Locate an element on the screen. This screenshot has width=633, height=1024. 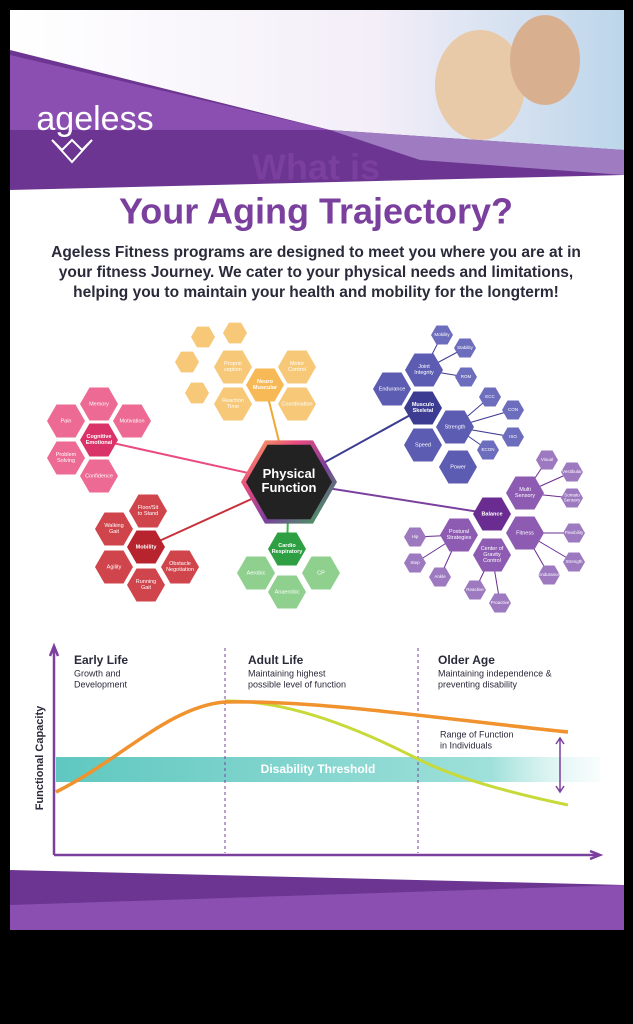
phase-name: Older Age is located at coordinates (466, 660).